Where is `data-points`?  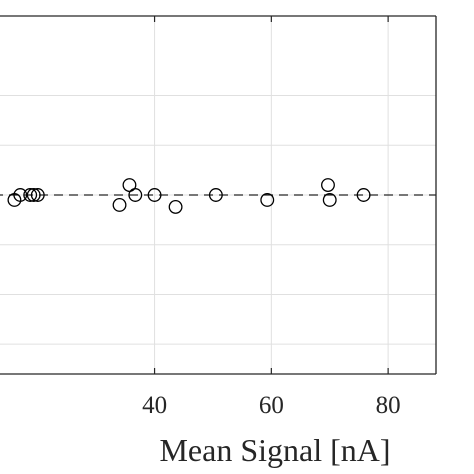
data-points is located at coordinates (189, 196).